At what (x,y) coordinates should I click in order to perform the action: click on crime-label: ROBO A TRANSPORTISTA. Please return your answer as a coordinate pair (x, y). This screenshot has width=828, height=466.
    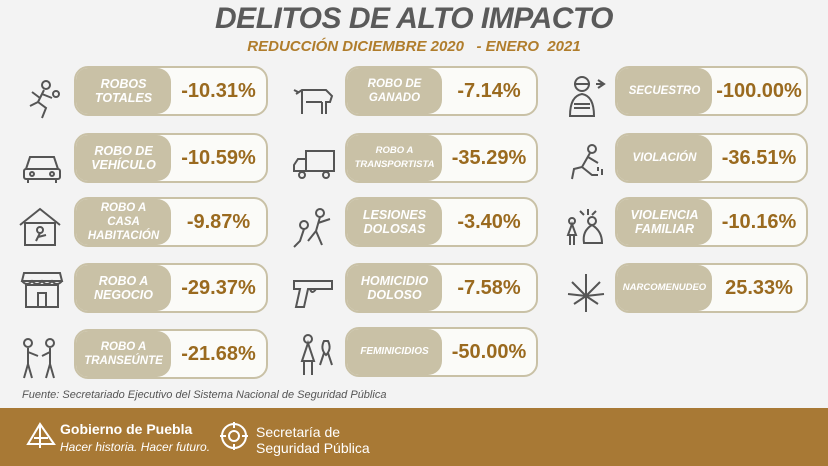
    Looking at the image, I should click on (394, 158).